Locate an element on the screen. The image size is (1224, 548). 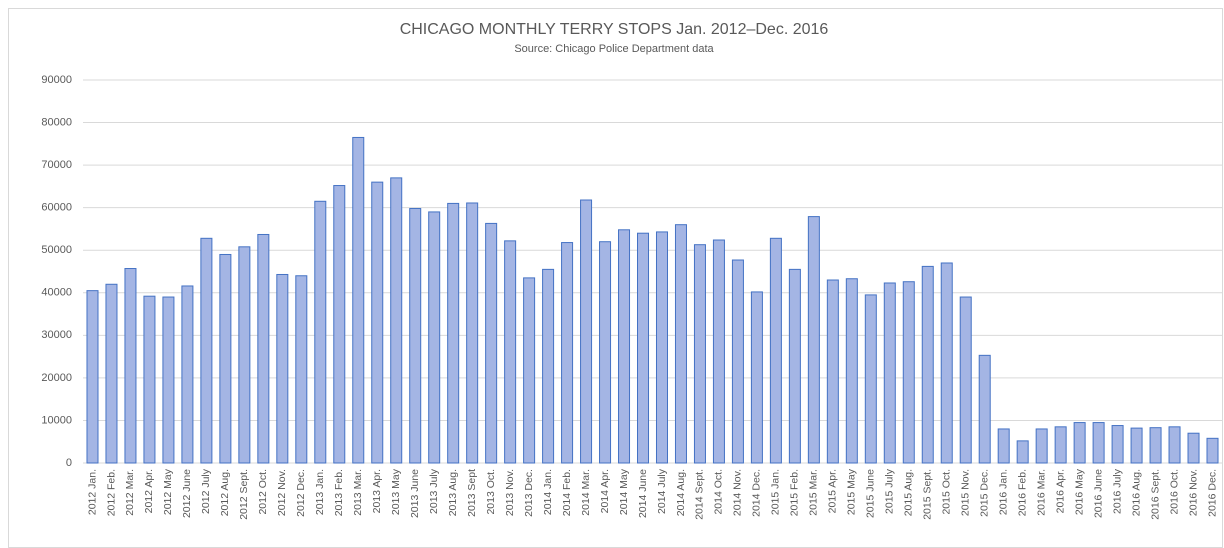
y-tick-label: 80000 is located at coordinates (56, 122).